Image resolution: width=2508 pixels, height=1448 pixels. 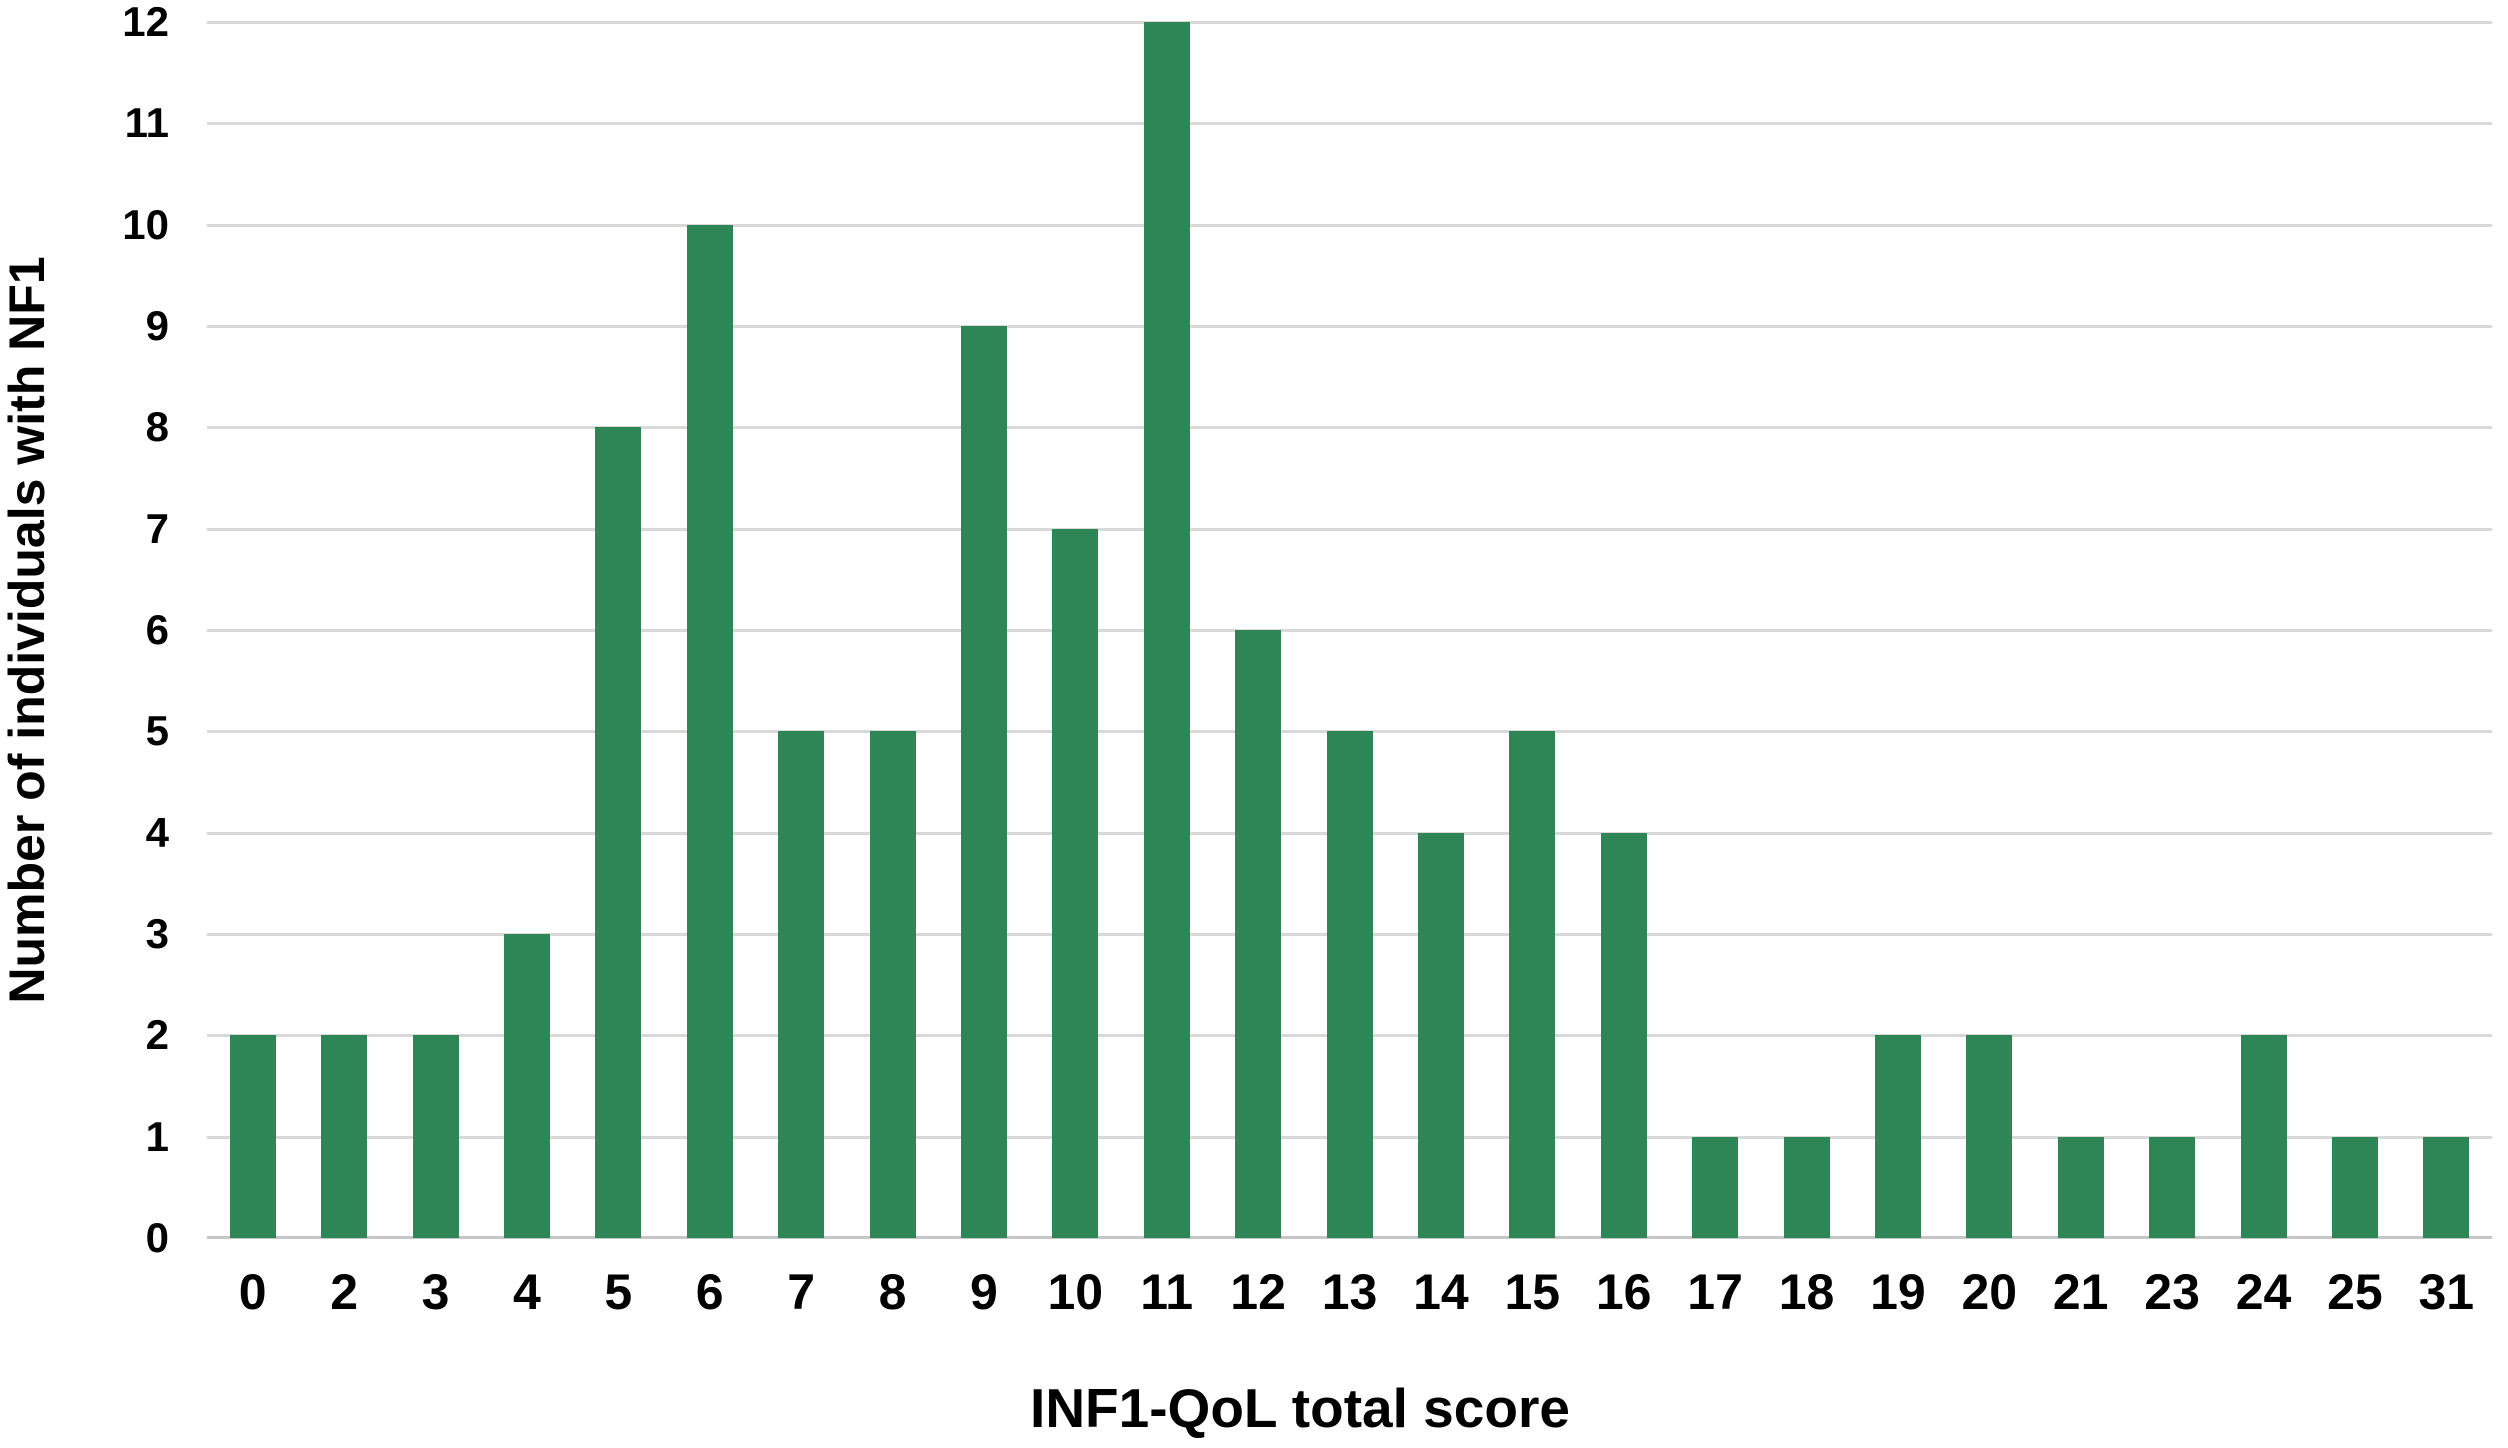 I want to click on y-tick-label-10: 10, so click(x=145, y=224).